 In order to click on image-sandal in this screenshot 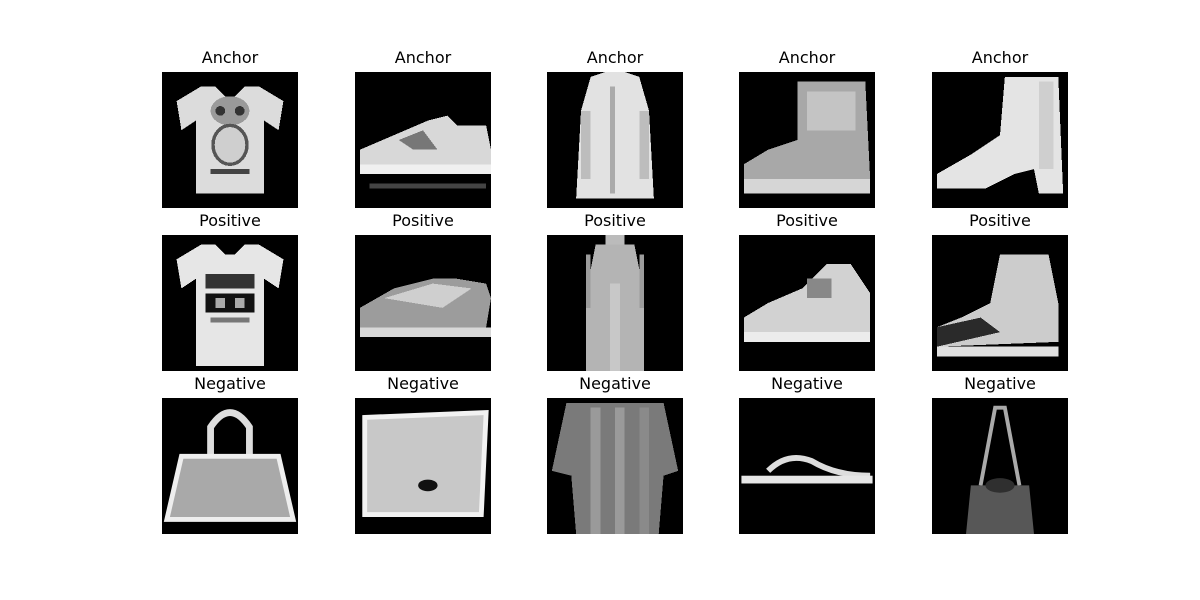, I will do `click(807, 466)`.